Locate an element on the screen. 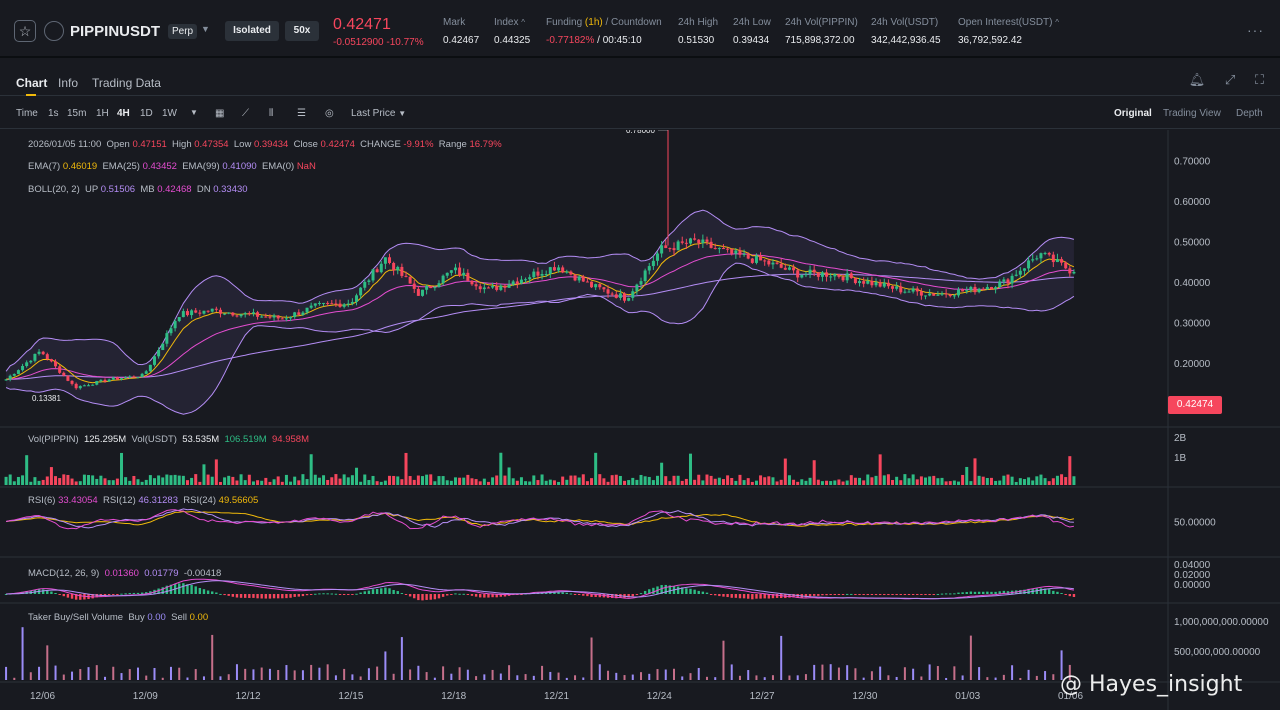  expand-icon: ⛶ is located at coordinates (1259, 79).